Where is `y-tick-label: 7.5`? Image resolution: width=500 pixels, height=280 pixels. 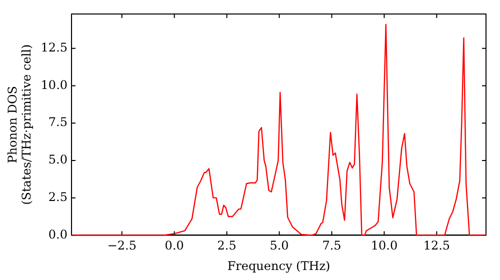
y-tick-label: 7.5 is located at coordinates (58, 122).